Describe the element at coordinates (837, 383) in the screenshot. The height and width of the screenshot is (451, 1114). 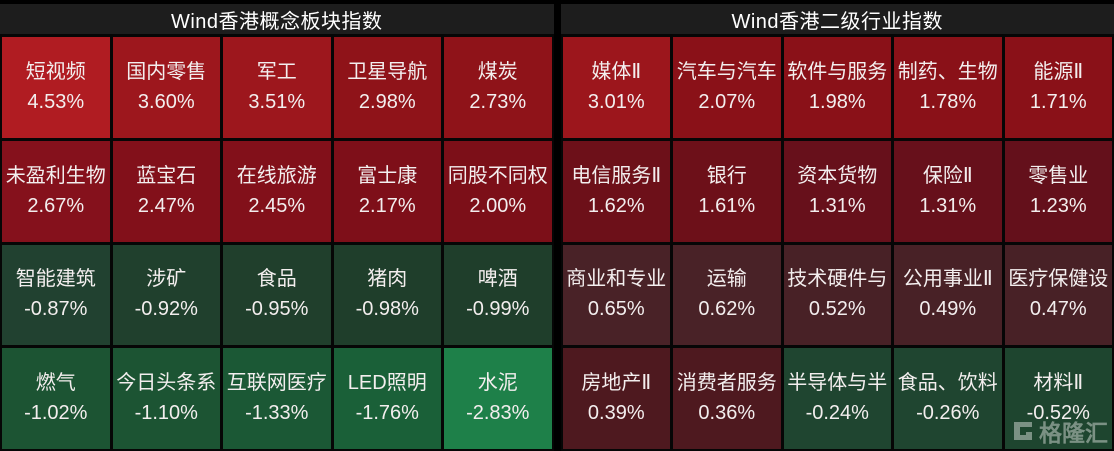
I see `cell-sector-name: 半导体与半` at that location.